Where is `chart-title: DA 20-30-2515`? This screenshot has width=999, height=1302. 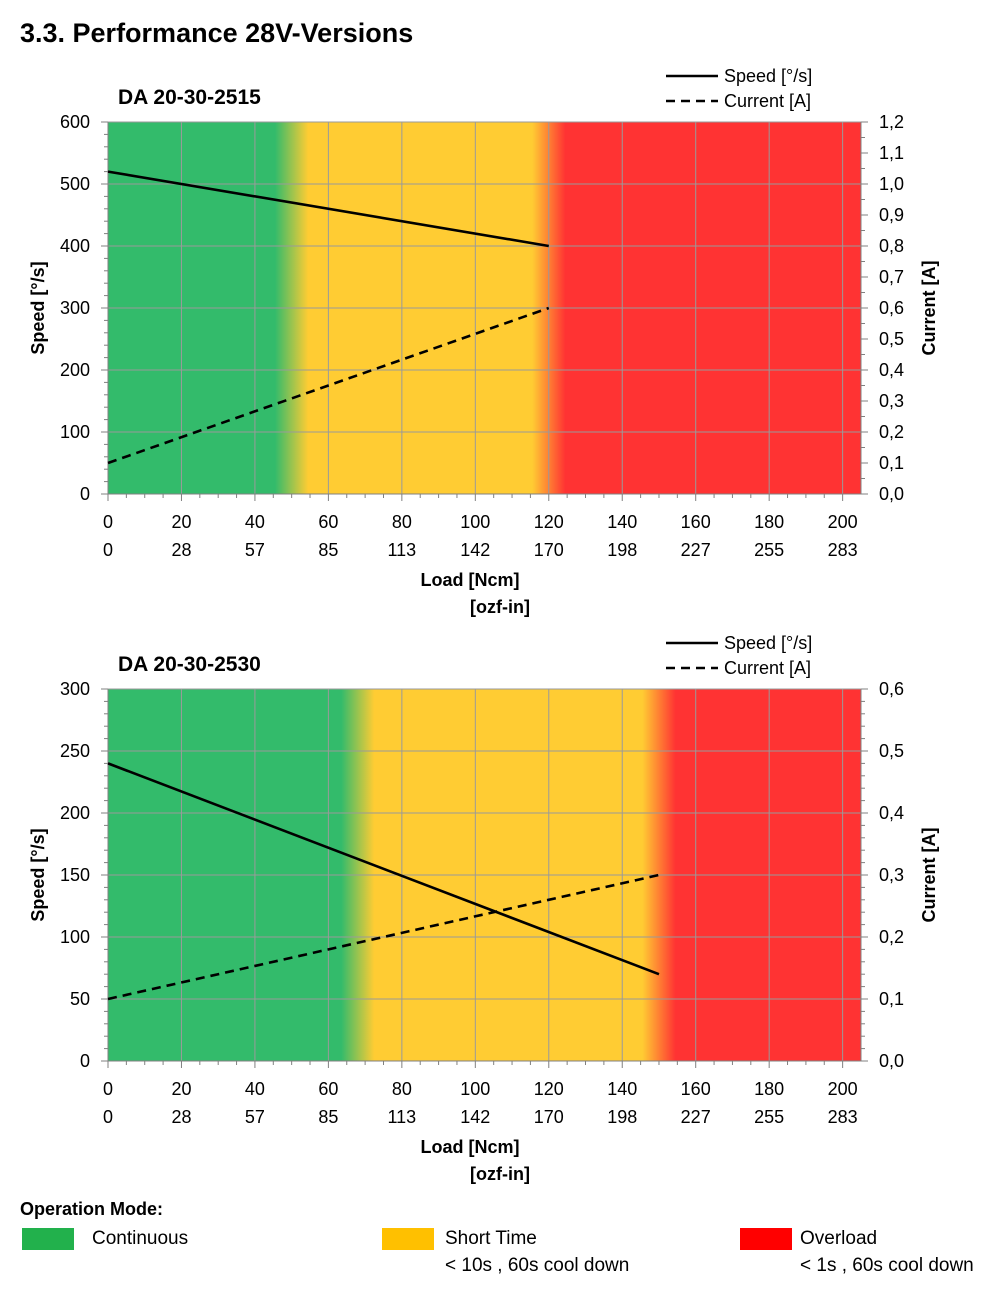 chart-title: DA 20-30-2515 is located at coordinates (189, 97).